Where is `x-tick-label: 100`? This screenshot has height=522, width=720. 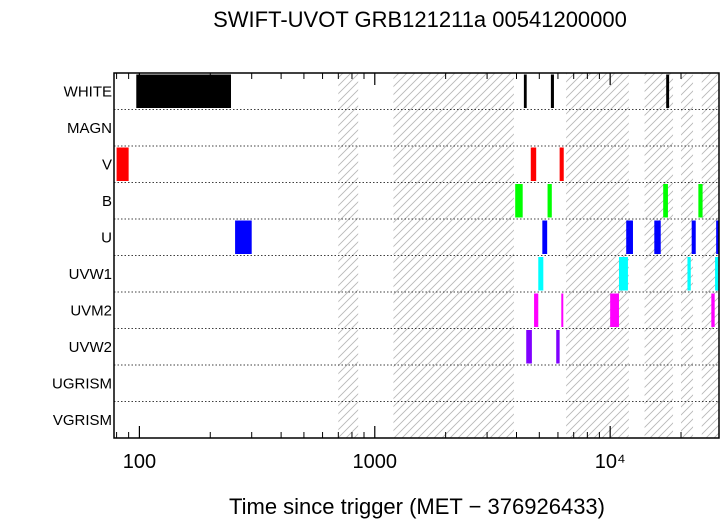
x-tick-label: 100 is located at coordinates (139, 462).